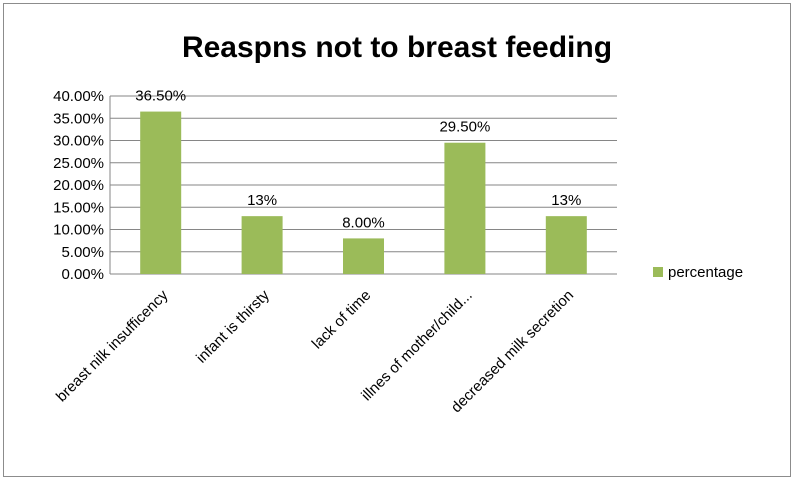 The width and height of the screenshot is (796, 482). Describe the element at coordinates (78, 96) in the screenshot. I see `y-tick-label: 40.00%` at that location.